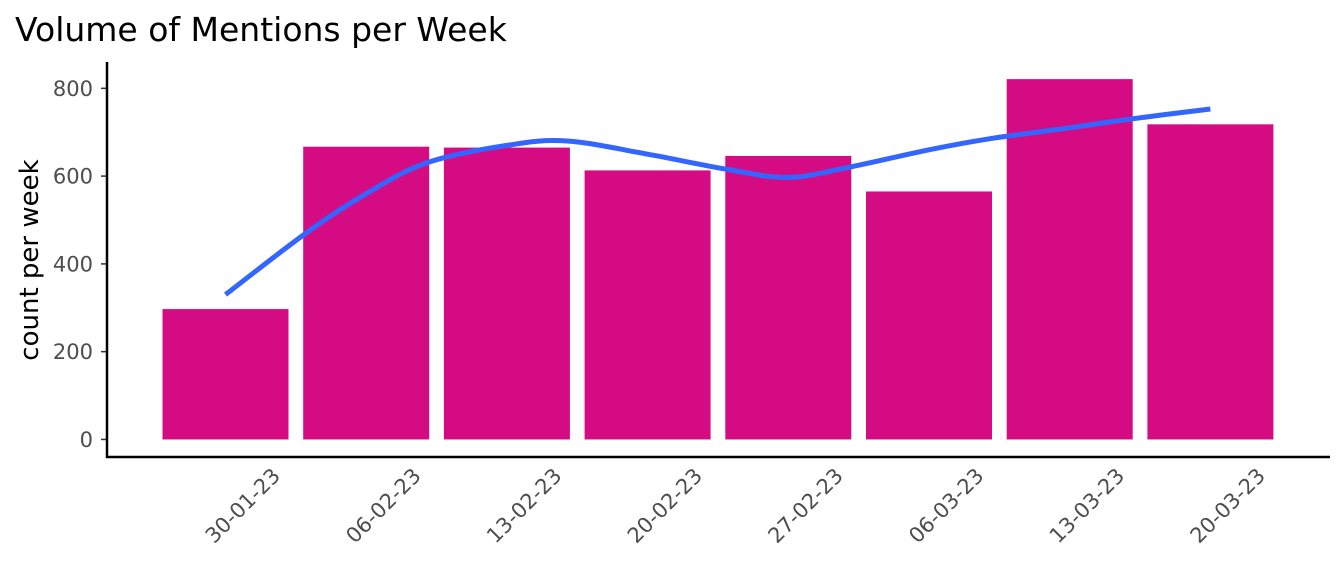 This screenshot has height=576, width=1344. What do you see at coordinates (665, 506) in the screenshot?
I see `x-tick-label-20-02-23: 20-02-23` at bounding box center [665, 506].